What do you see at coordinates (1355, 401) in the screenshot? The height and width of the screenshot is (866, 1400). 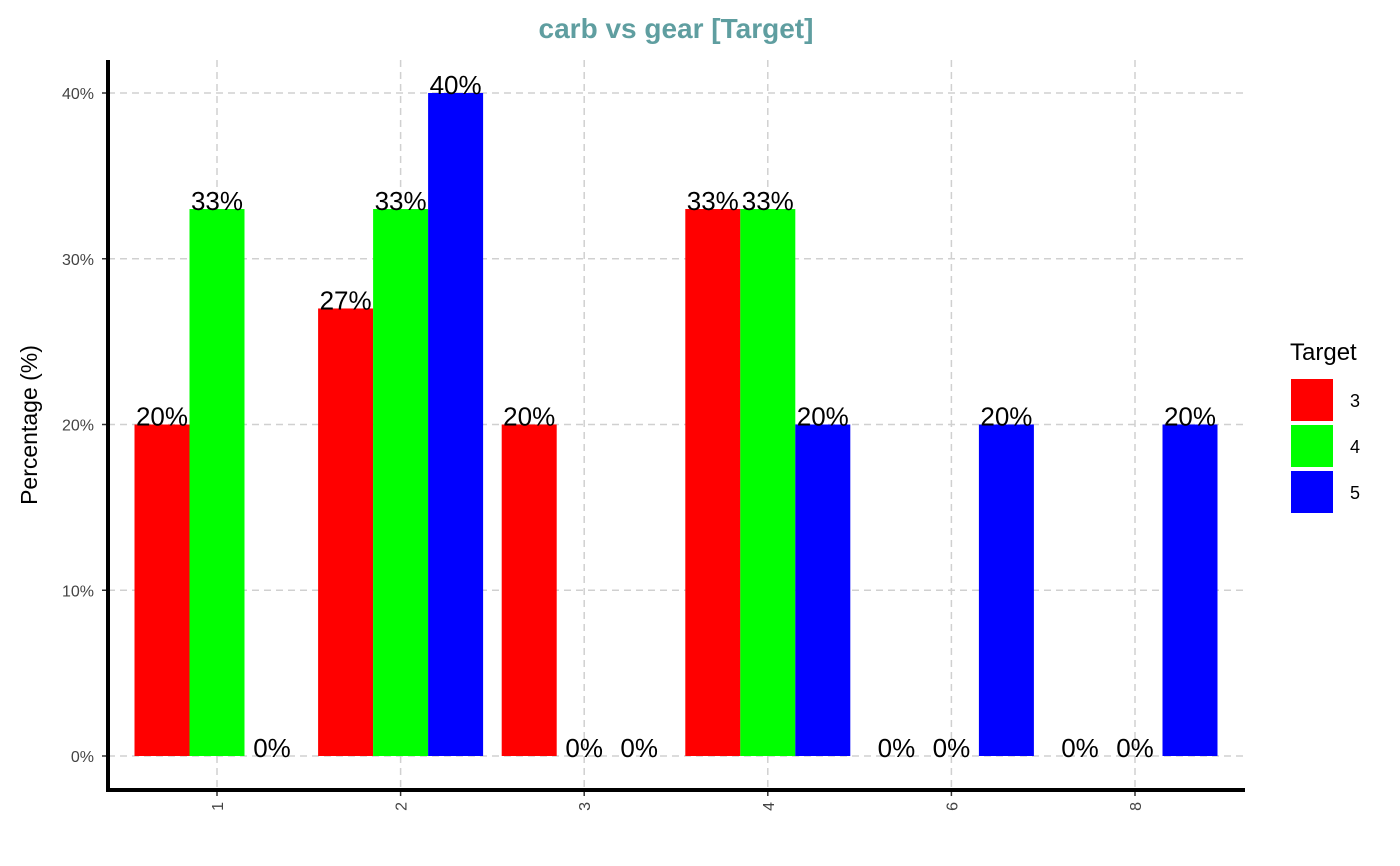 I see `legend-label: 3` at bounding box center [1355, 401].